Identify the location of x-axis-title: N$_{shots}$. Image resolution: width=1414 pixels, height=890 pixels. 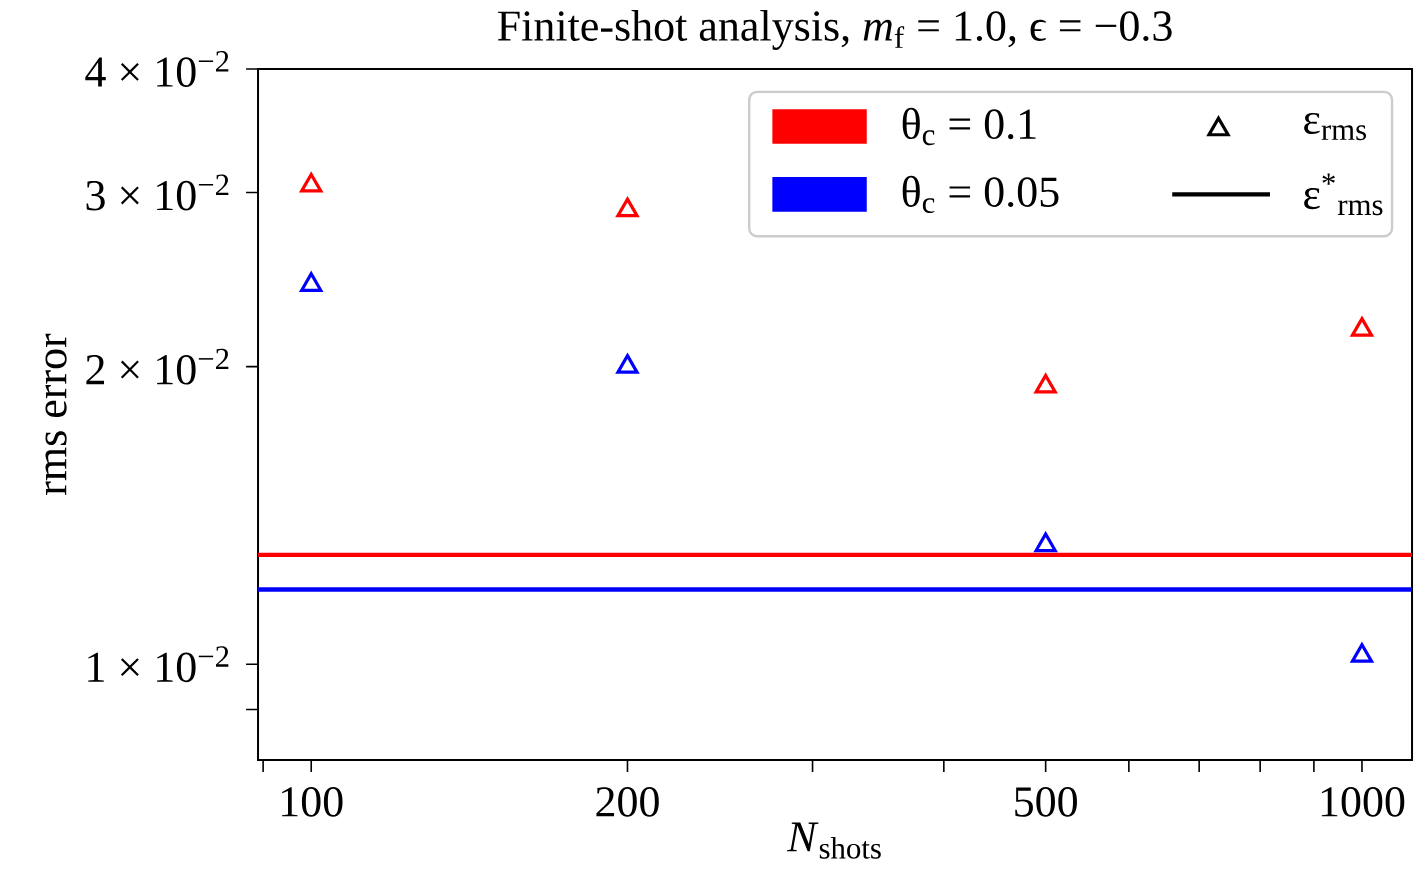
(833, 840).